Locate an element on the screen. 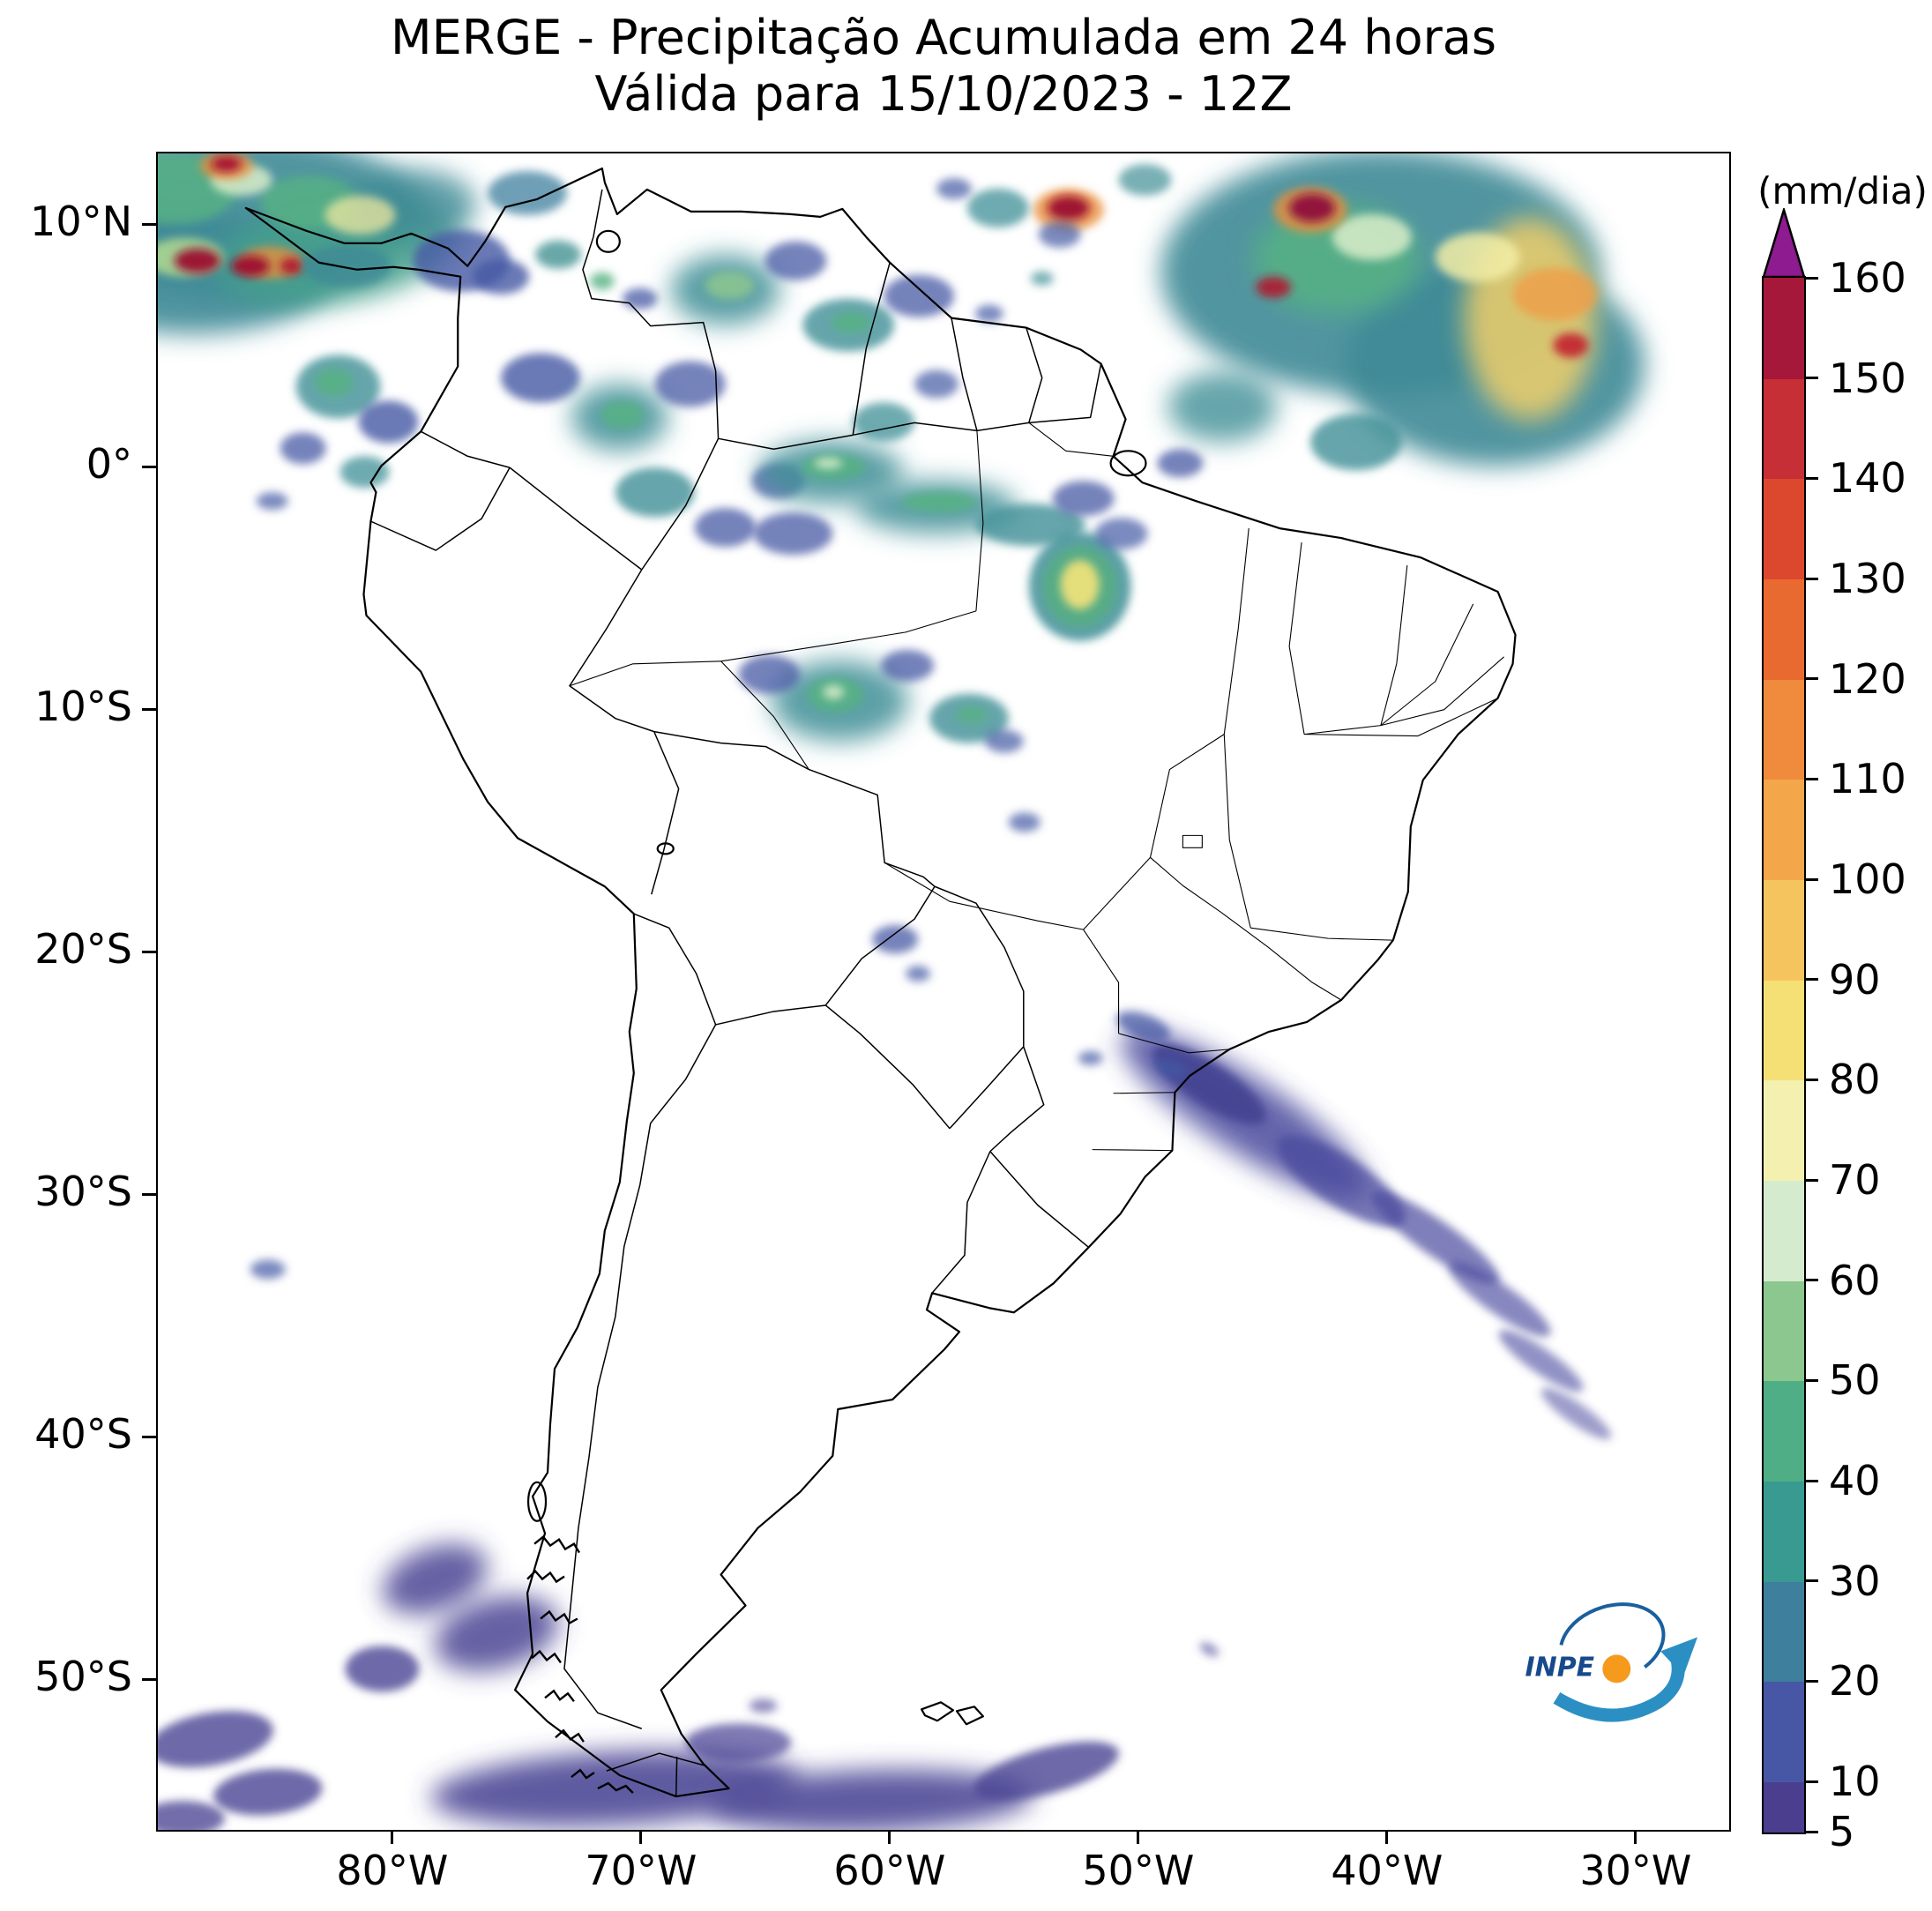 Image resolution: width=1932 pixels, height=1911 pixels. inpe-orbit-icon is located at coordinates (1612, 1635).